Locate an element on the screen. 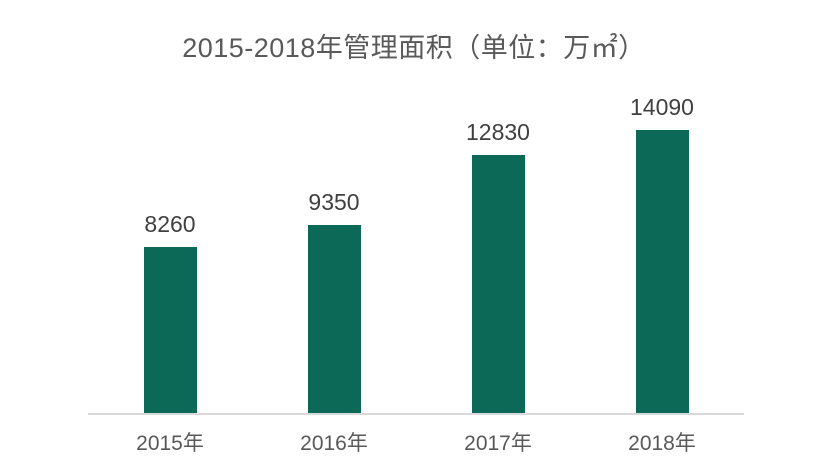 The width and height of the screenshot is (828, 467). category-label: 2016年 is located at coordinates (334, 443).